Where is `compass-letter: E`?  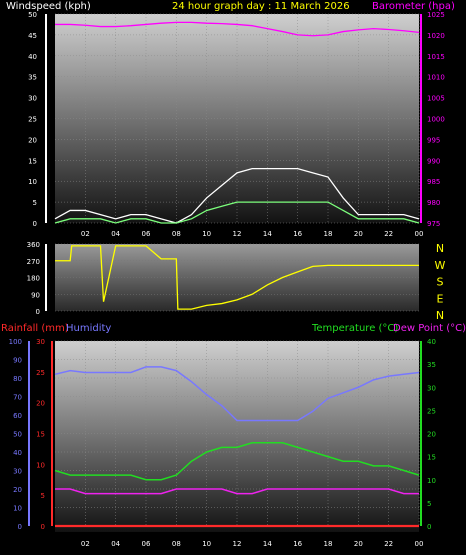
compass-letter: E is located at coordinates (440, 298).